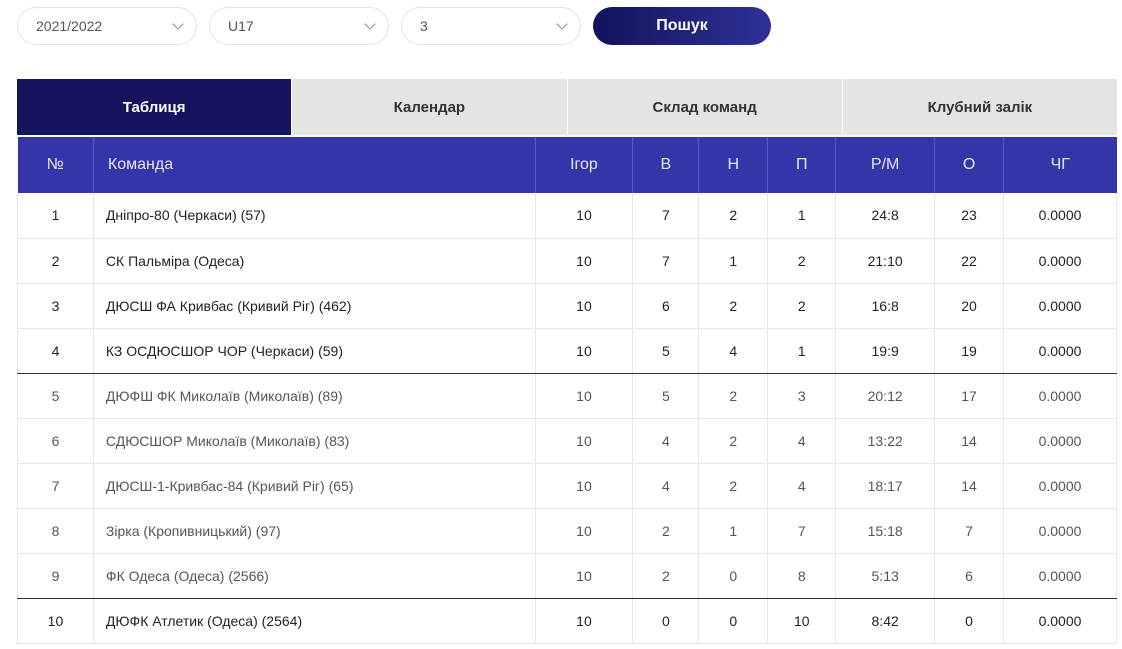 The height and width of the screenshot is (649, 1122). Describe the element at coordinates (666, 576) in the screenshot. I see `row-wins: 2` at that location.